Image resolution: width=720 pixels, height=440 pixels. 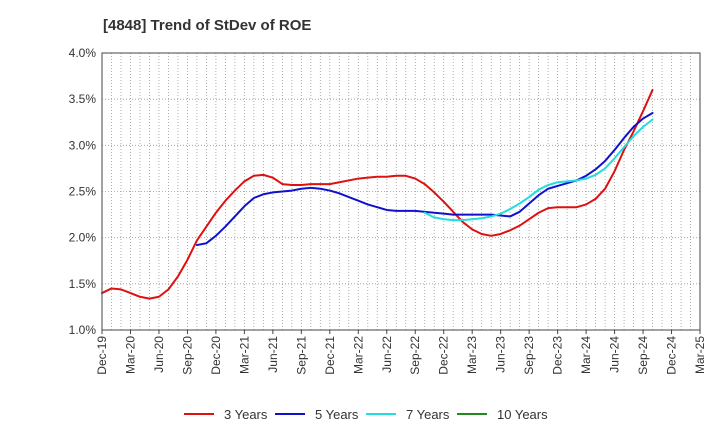 What do you see at coordinates (428, 414) in the screenshot?
I see `legend-label: 7 Years` at bounding box center [428, 414].